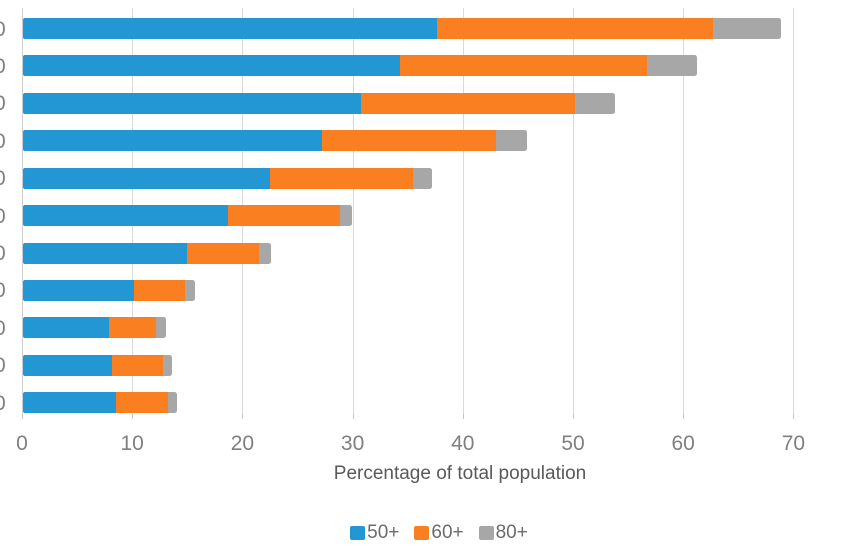 Image resolution: width=863 pixels, height=551 pixels. What do you see at coordinates (352, 443) in the screenshot?
I see `x-tick-label-30: 30` at bounding box center [352, 443].